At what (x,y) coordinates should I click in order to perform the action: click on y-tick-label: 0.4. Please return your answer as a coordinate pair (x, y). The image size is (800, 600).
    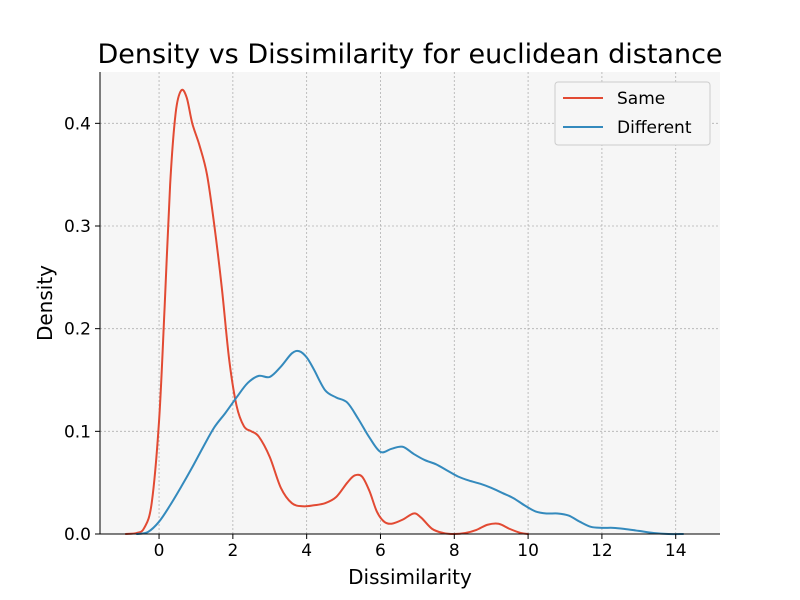
    Looking at the image, I should click on (77, 124).